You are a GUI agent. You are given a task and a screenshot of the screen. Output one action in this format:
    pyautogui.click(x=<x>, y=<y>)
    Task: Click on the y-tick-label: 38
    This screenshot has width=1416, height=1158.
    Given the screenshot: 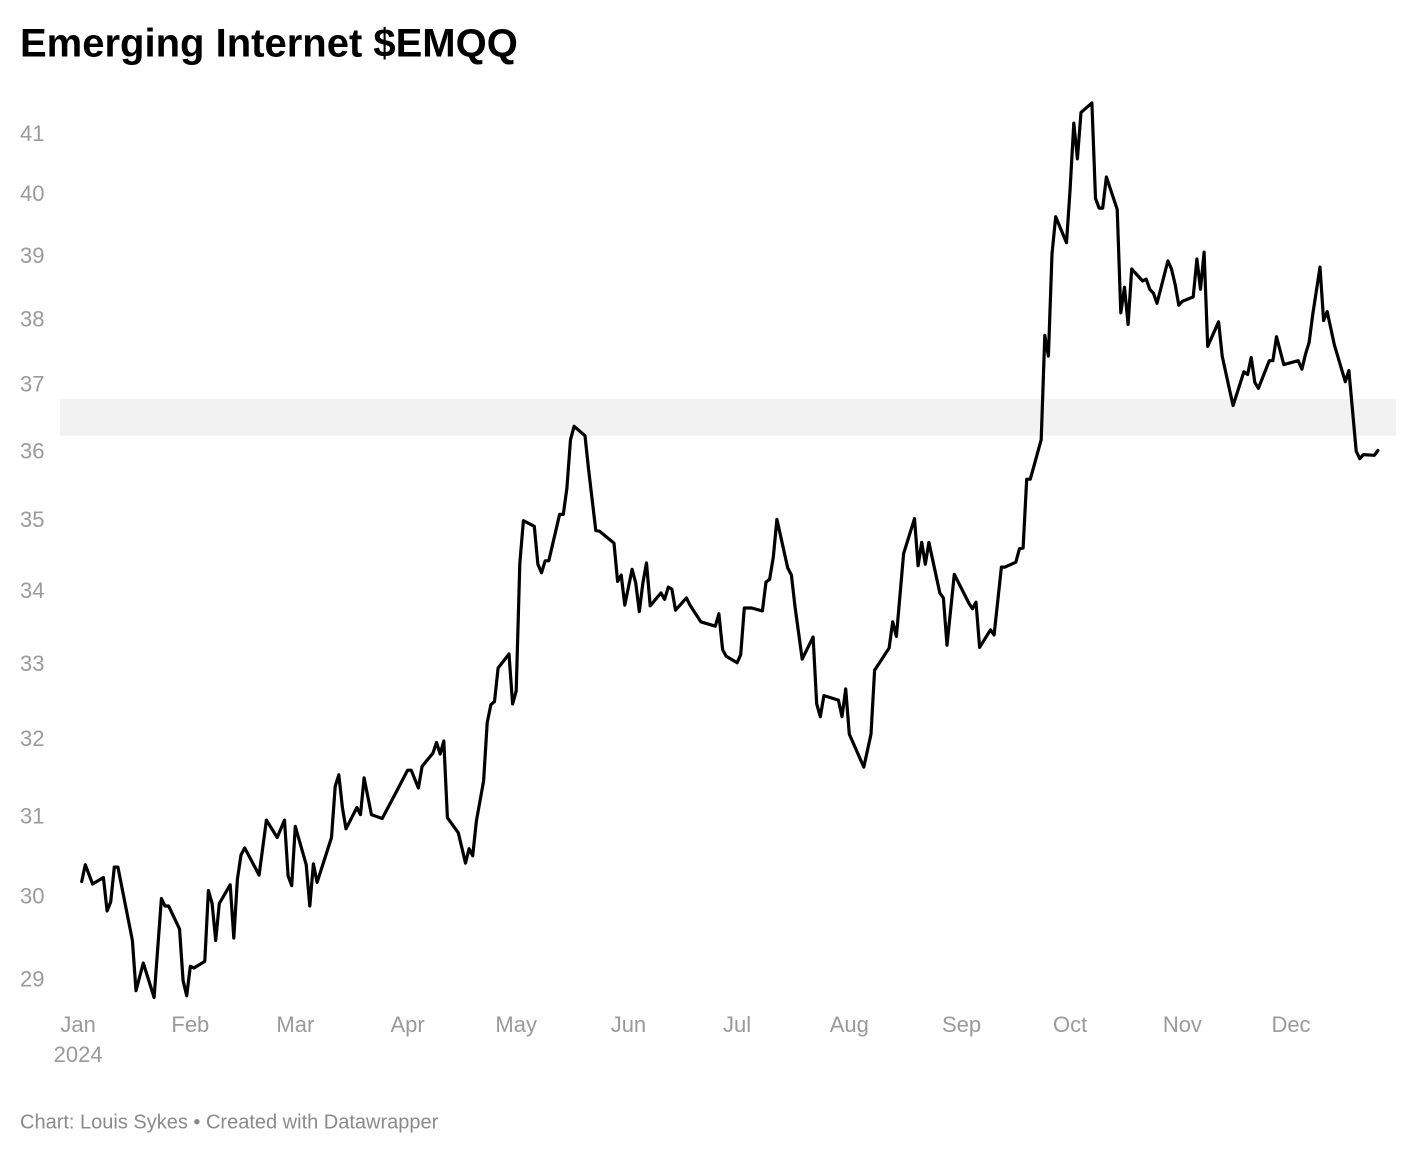 What is the action you would take?
    pyautogui.click(x=32, y=318)
    